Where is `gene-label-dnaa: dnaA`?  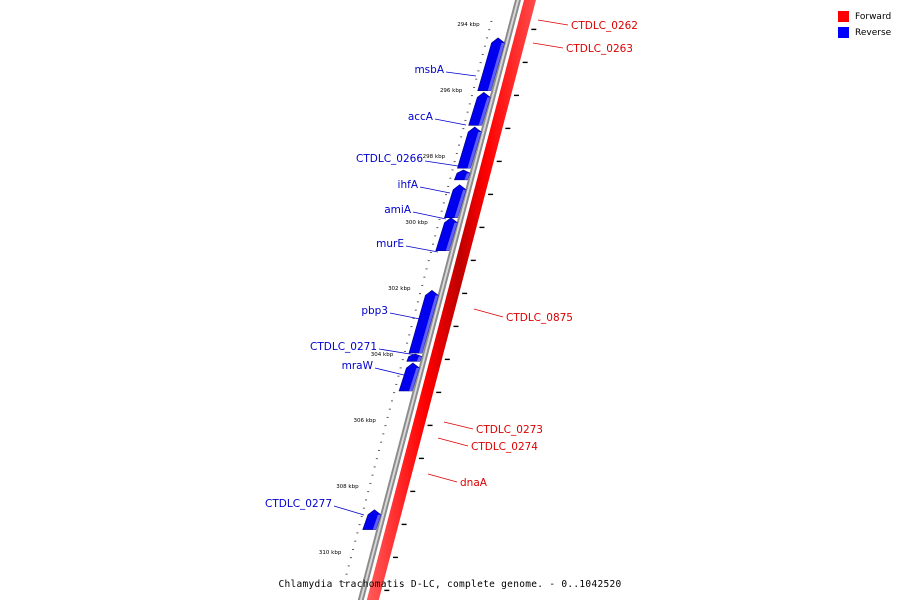 gene-label-dnaa: dnaA is located at coordinates (474, 483).